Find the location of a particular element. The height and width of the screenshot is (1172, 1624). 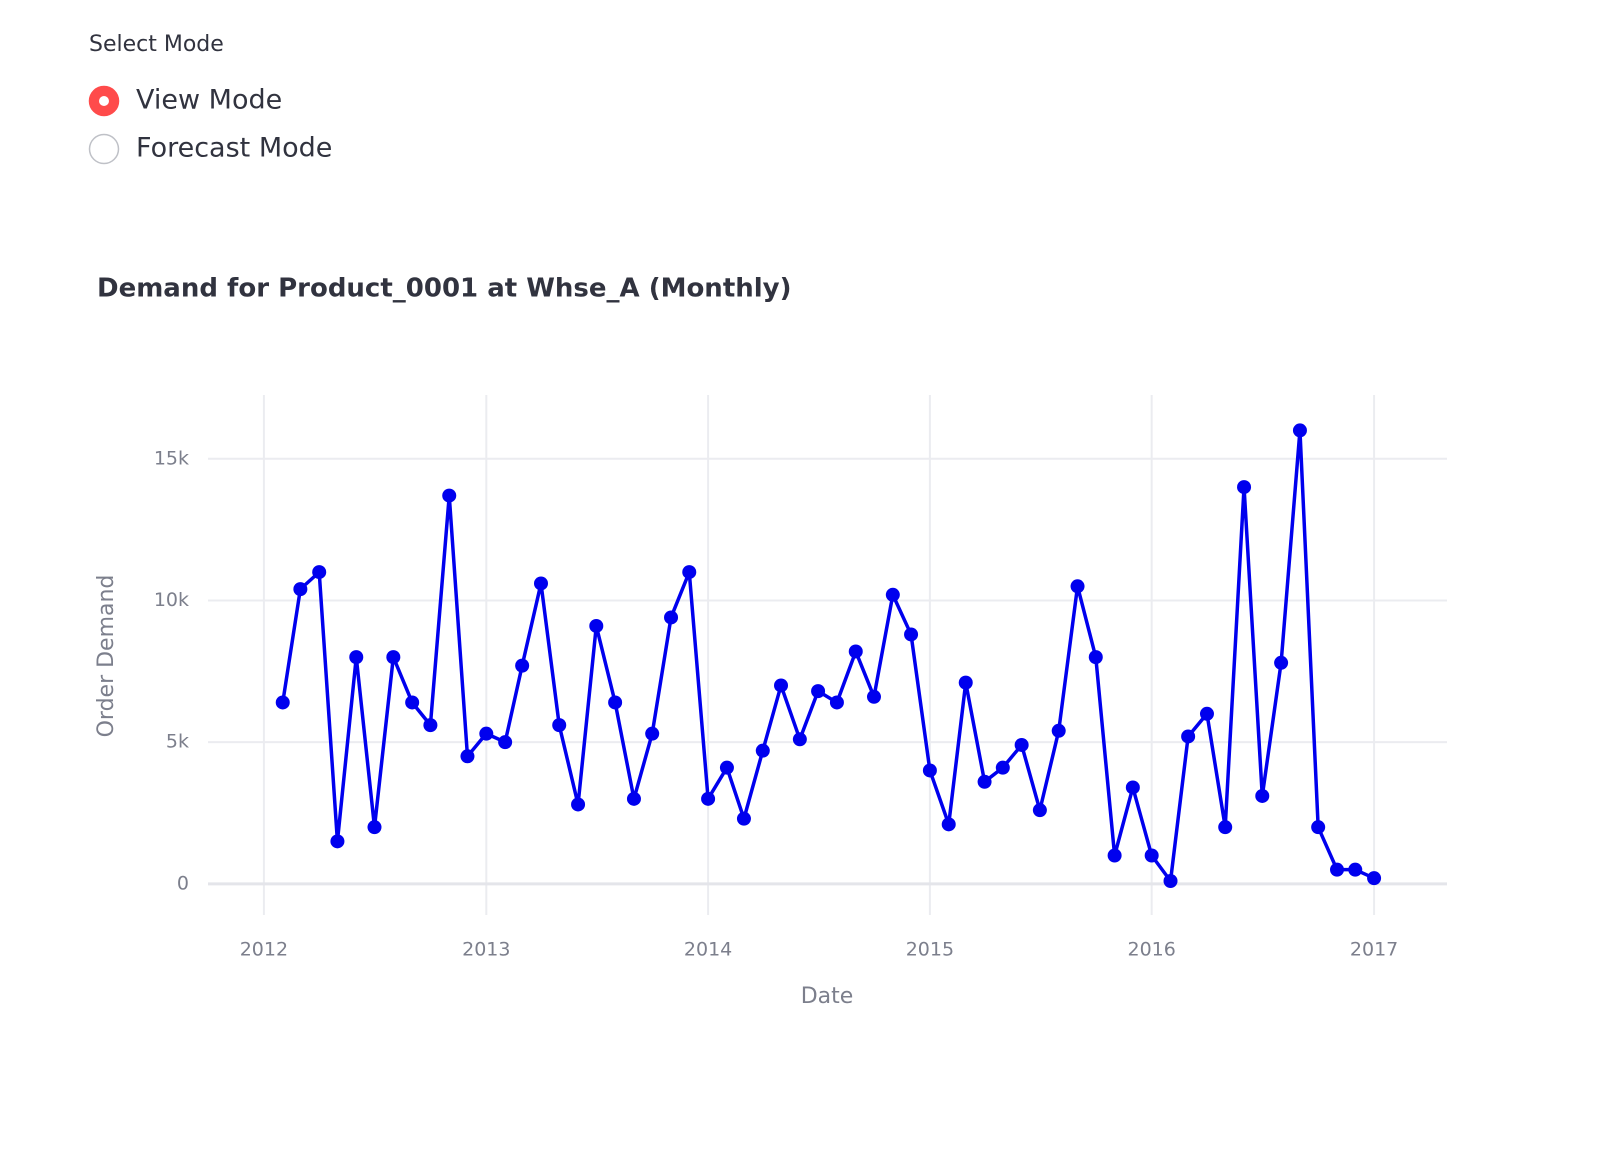

radio-option: Forecast Mode is located at coordinates (210, 149).